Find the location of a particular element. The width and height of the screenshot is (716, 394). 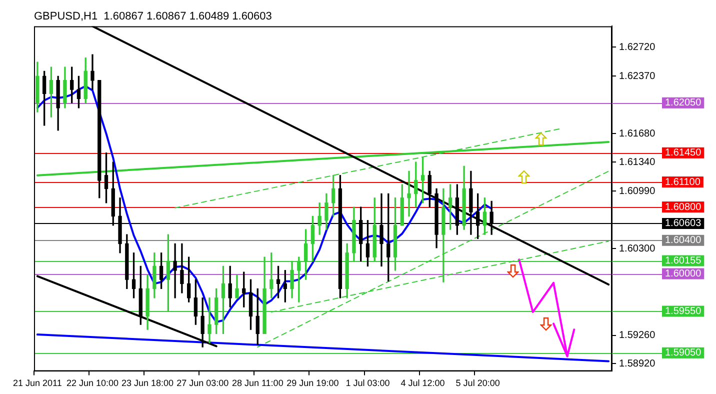

ref-line-label: 1.61100 is located at coordinates (683, 182).